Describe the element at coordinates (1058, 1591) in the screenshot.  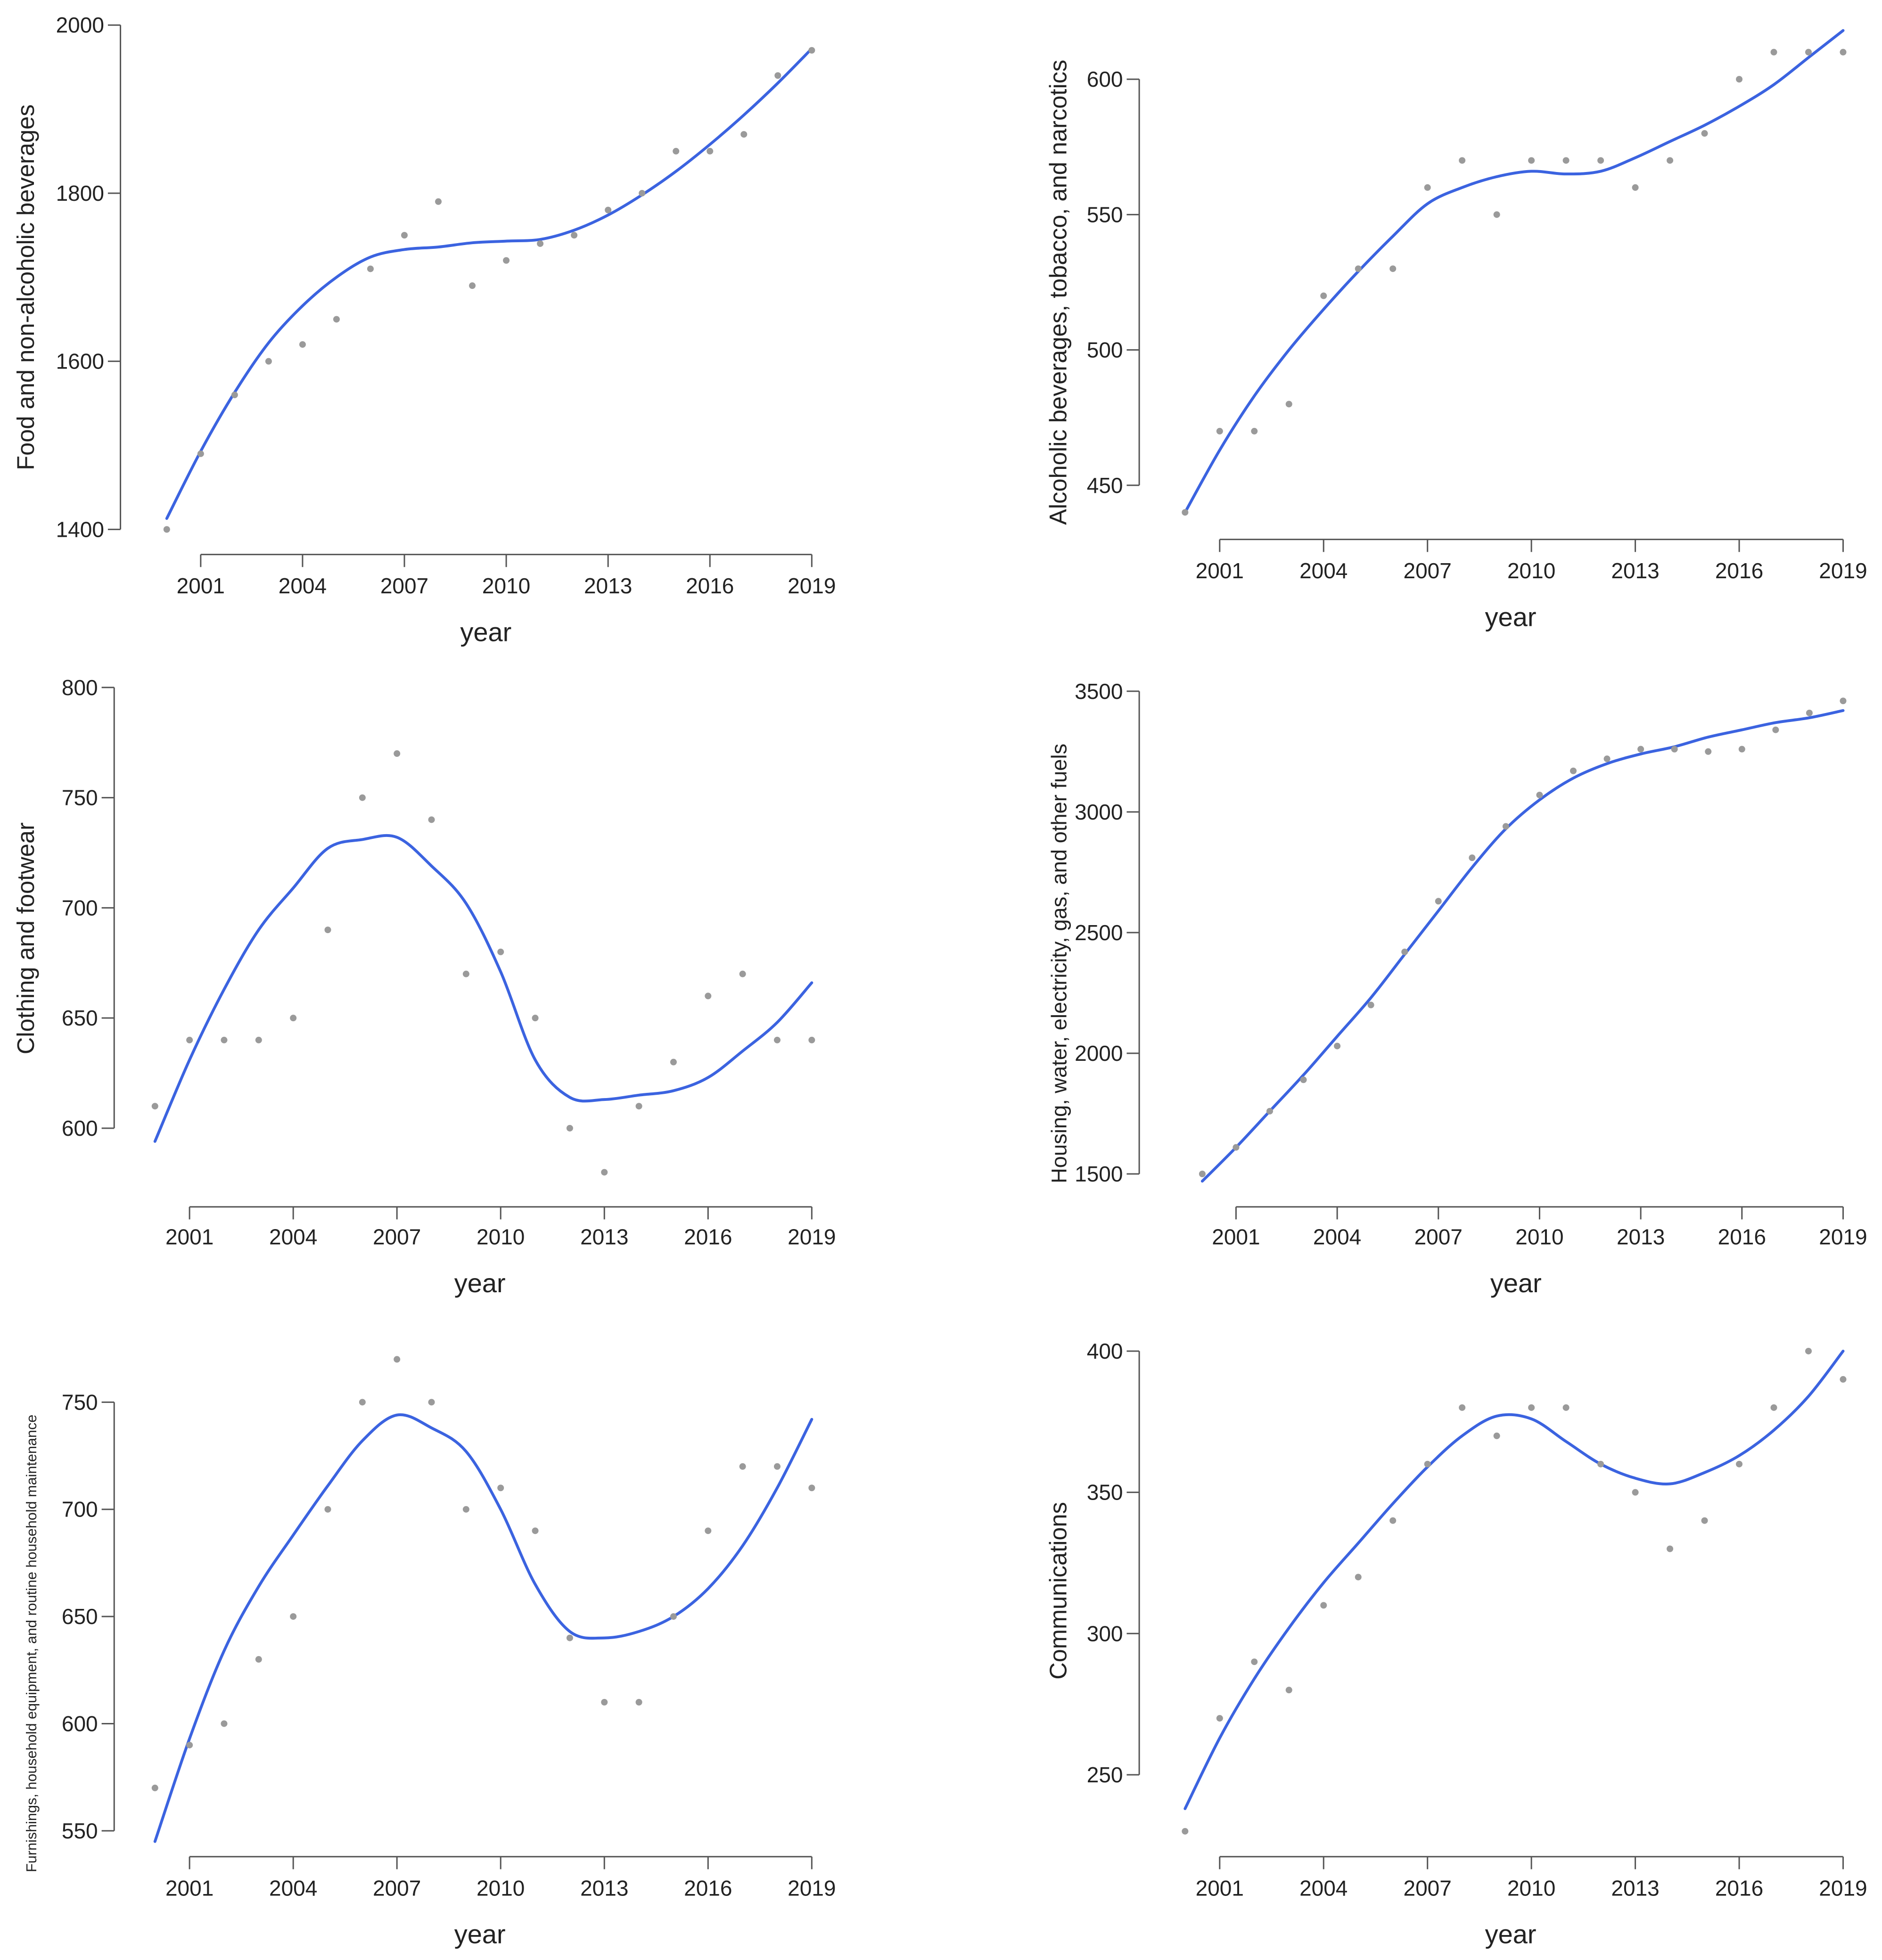
I see `y-axis-title: Communications` at that location.